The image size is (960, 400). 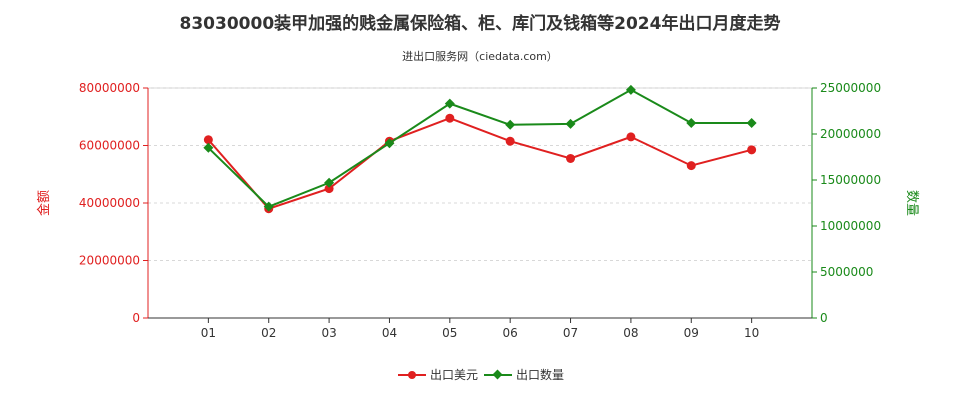 What do you see at coordinates (389, 333) in the screenshot?
I see `tick-label-x-04: 04` at bounding box center [389, 333].